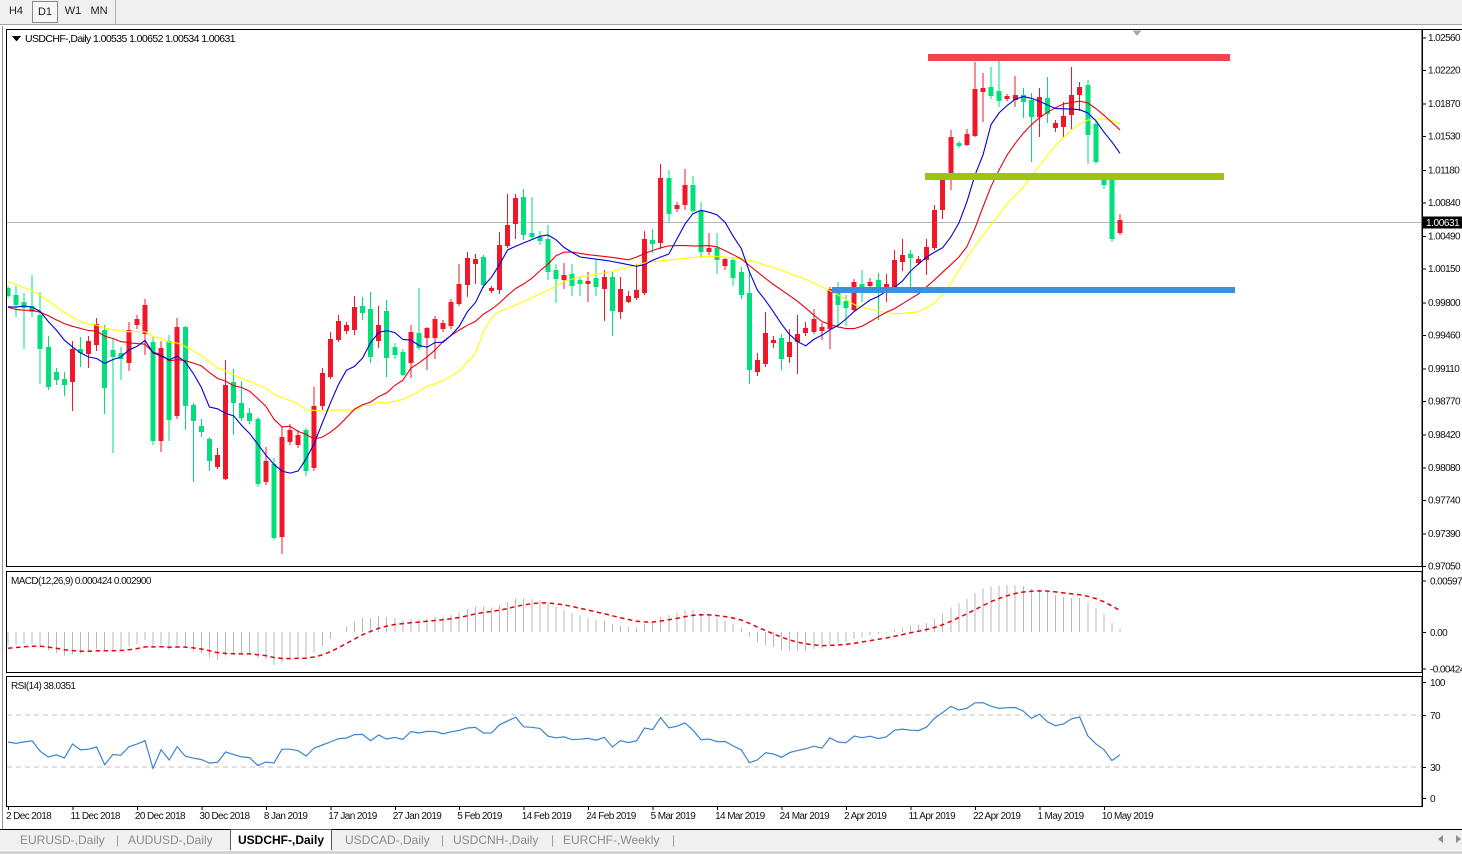 Image resolution: width=1462 pixels, height=854 pixels. I want to click on svg-text: 1.01180, so click(1444, 170).